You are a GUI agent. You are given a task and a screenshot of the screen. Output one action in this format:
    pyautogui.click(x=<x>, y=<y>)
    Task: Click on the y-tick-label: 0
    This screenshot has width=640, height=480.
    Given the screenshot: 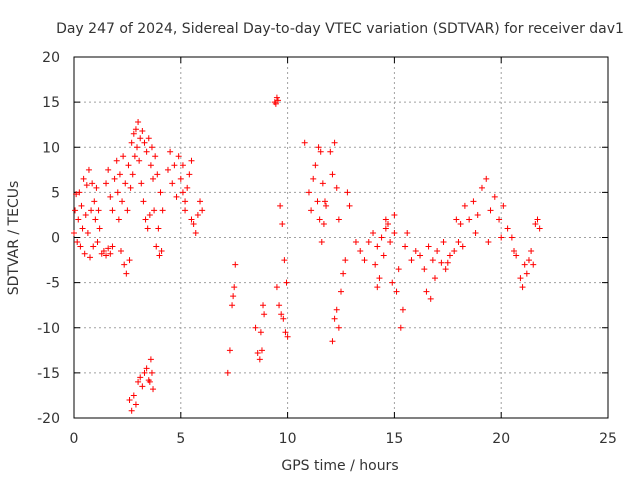 What is the action you would take?
    pyautogui.click(x=55, y=239)
    